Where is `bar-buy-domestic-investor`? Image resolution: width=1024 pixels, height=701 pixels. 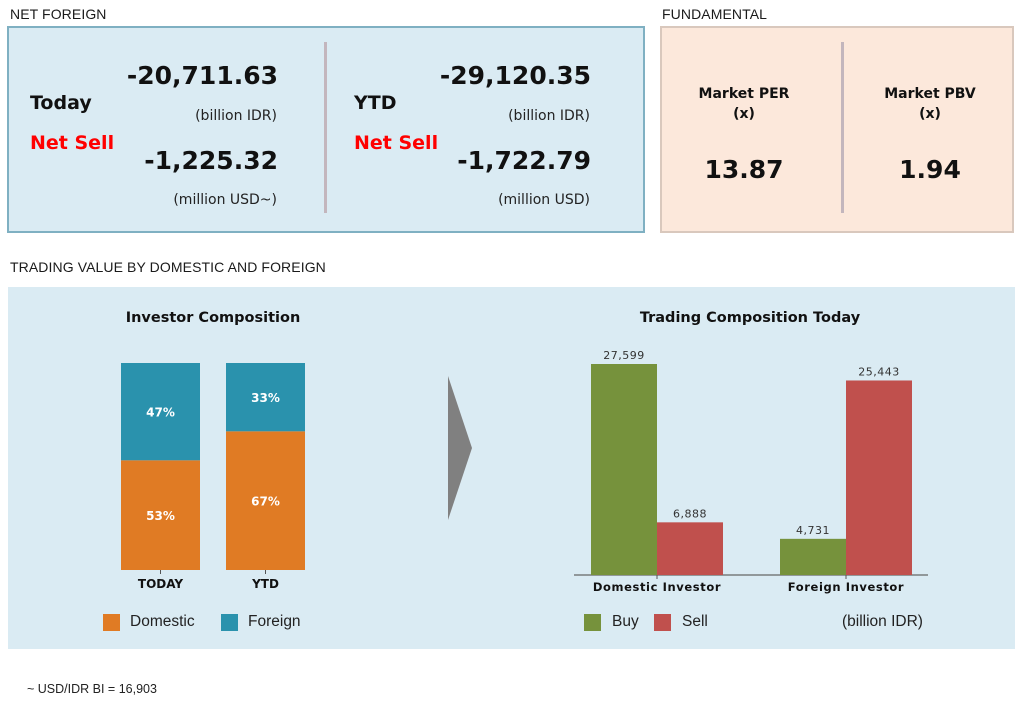 bar-buy-domestic-investor is located at coordinates (624, 469).